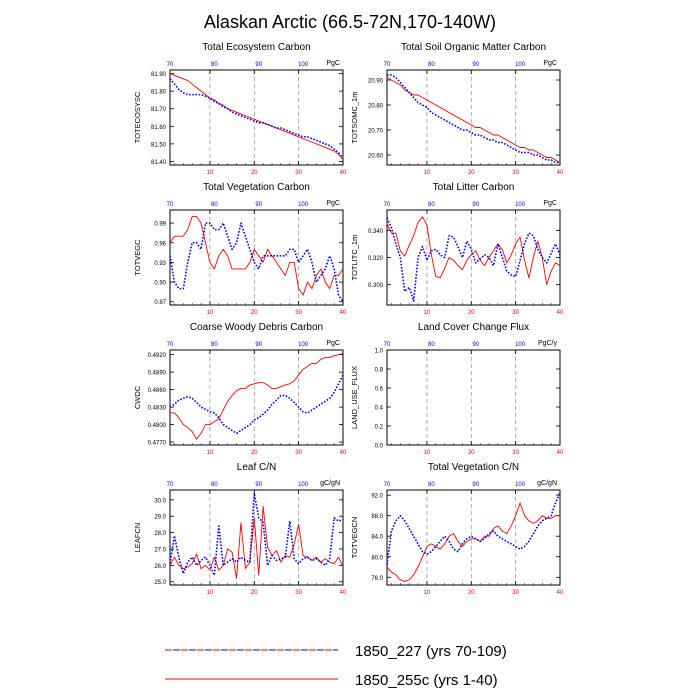 The image size is (700, 700). I want to click on y-tick-label: 81.40, so click(159, 163).